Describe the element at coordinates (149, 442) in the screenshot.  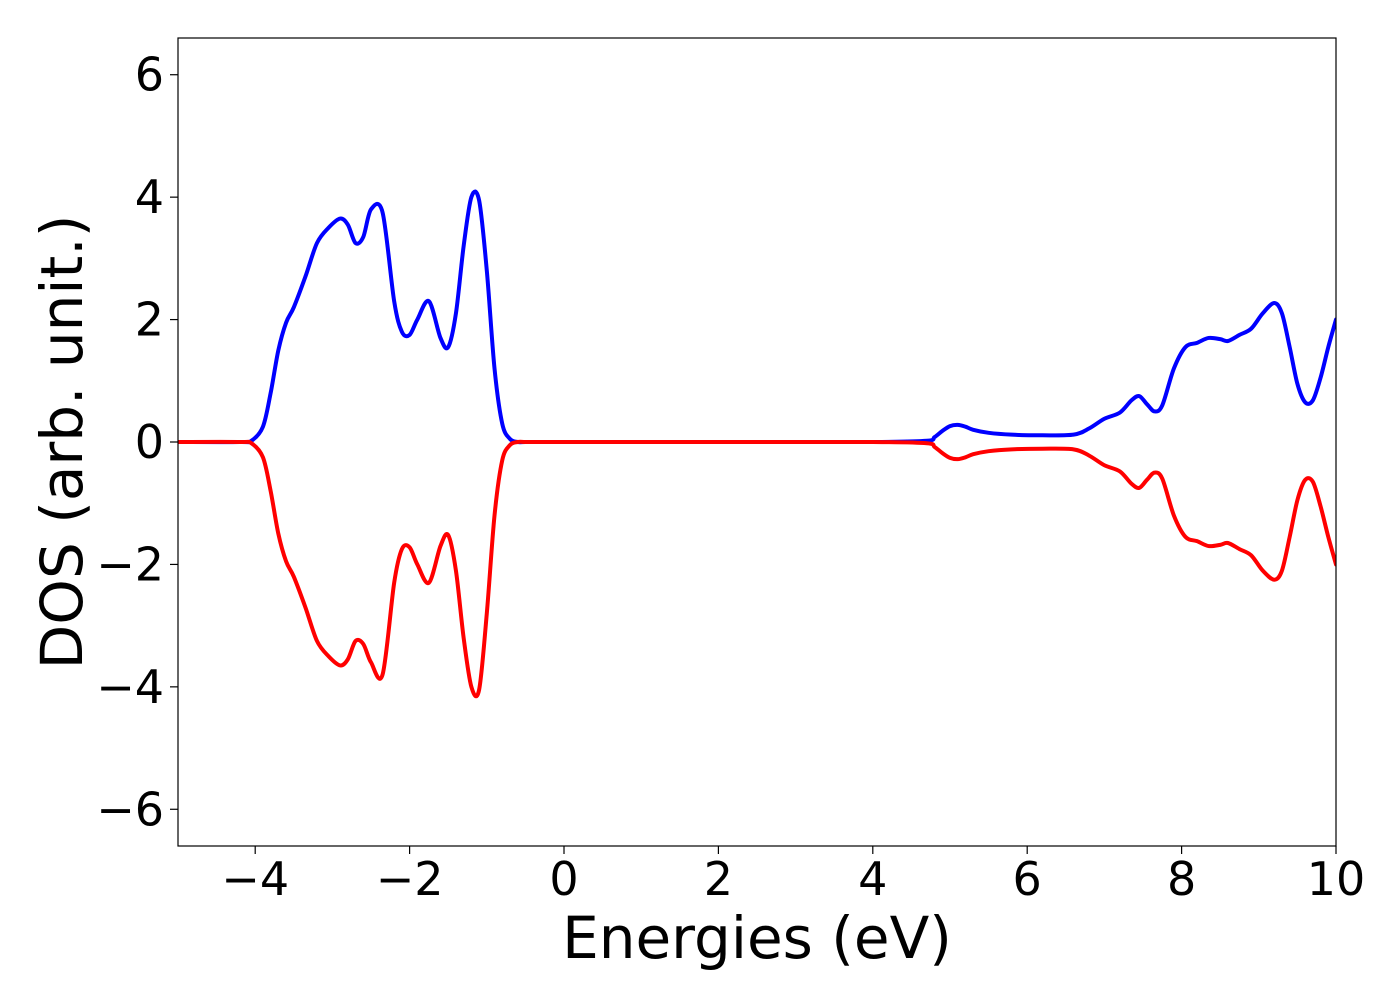
I see `y-tick-label: 0` at that location.